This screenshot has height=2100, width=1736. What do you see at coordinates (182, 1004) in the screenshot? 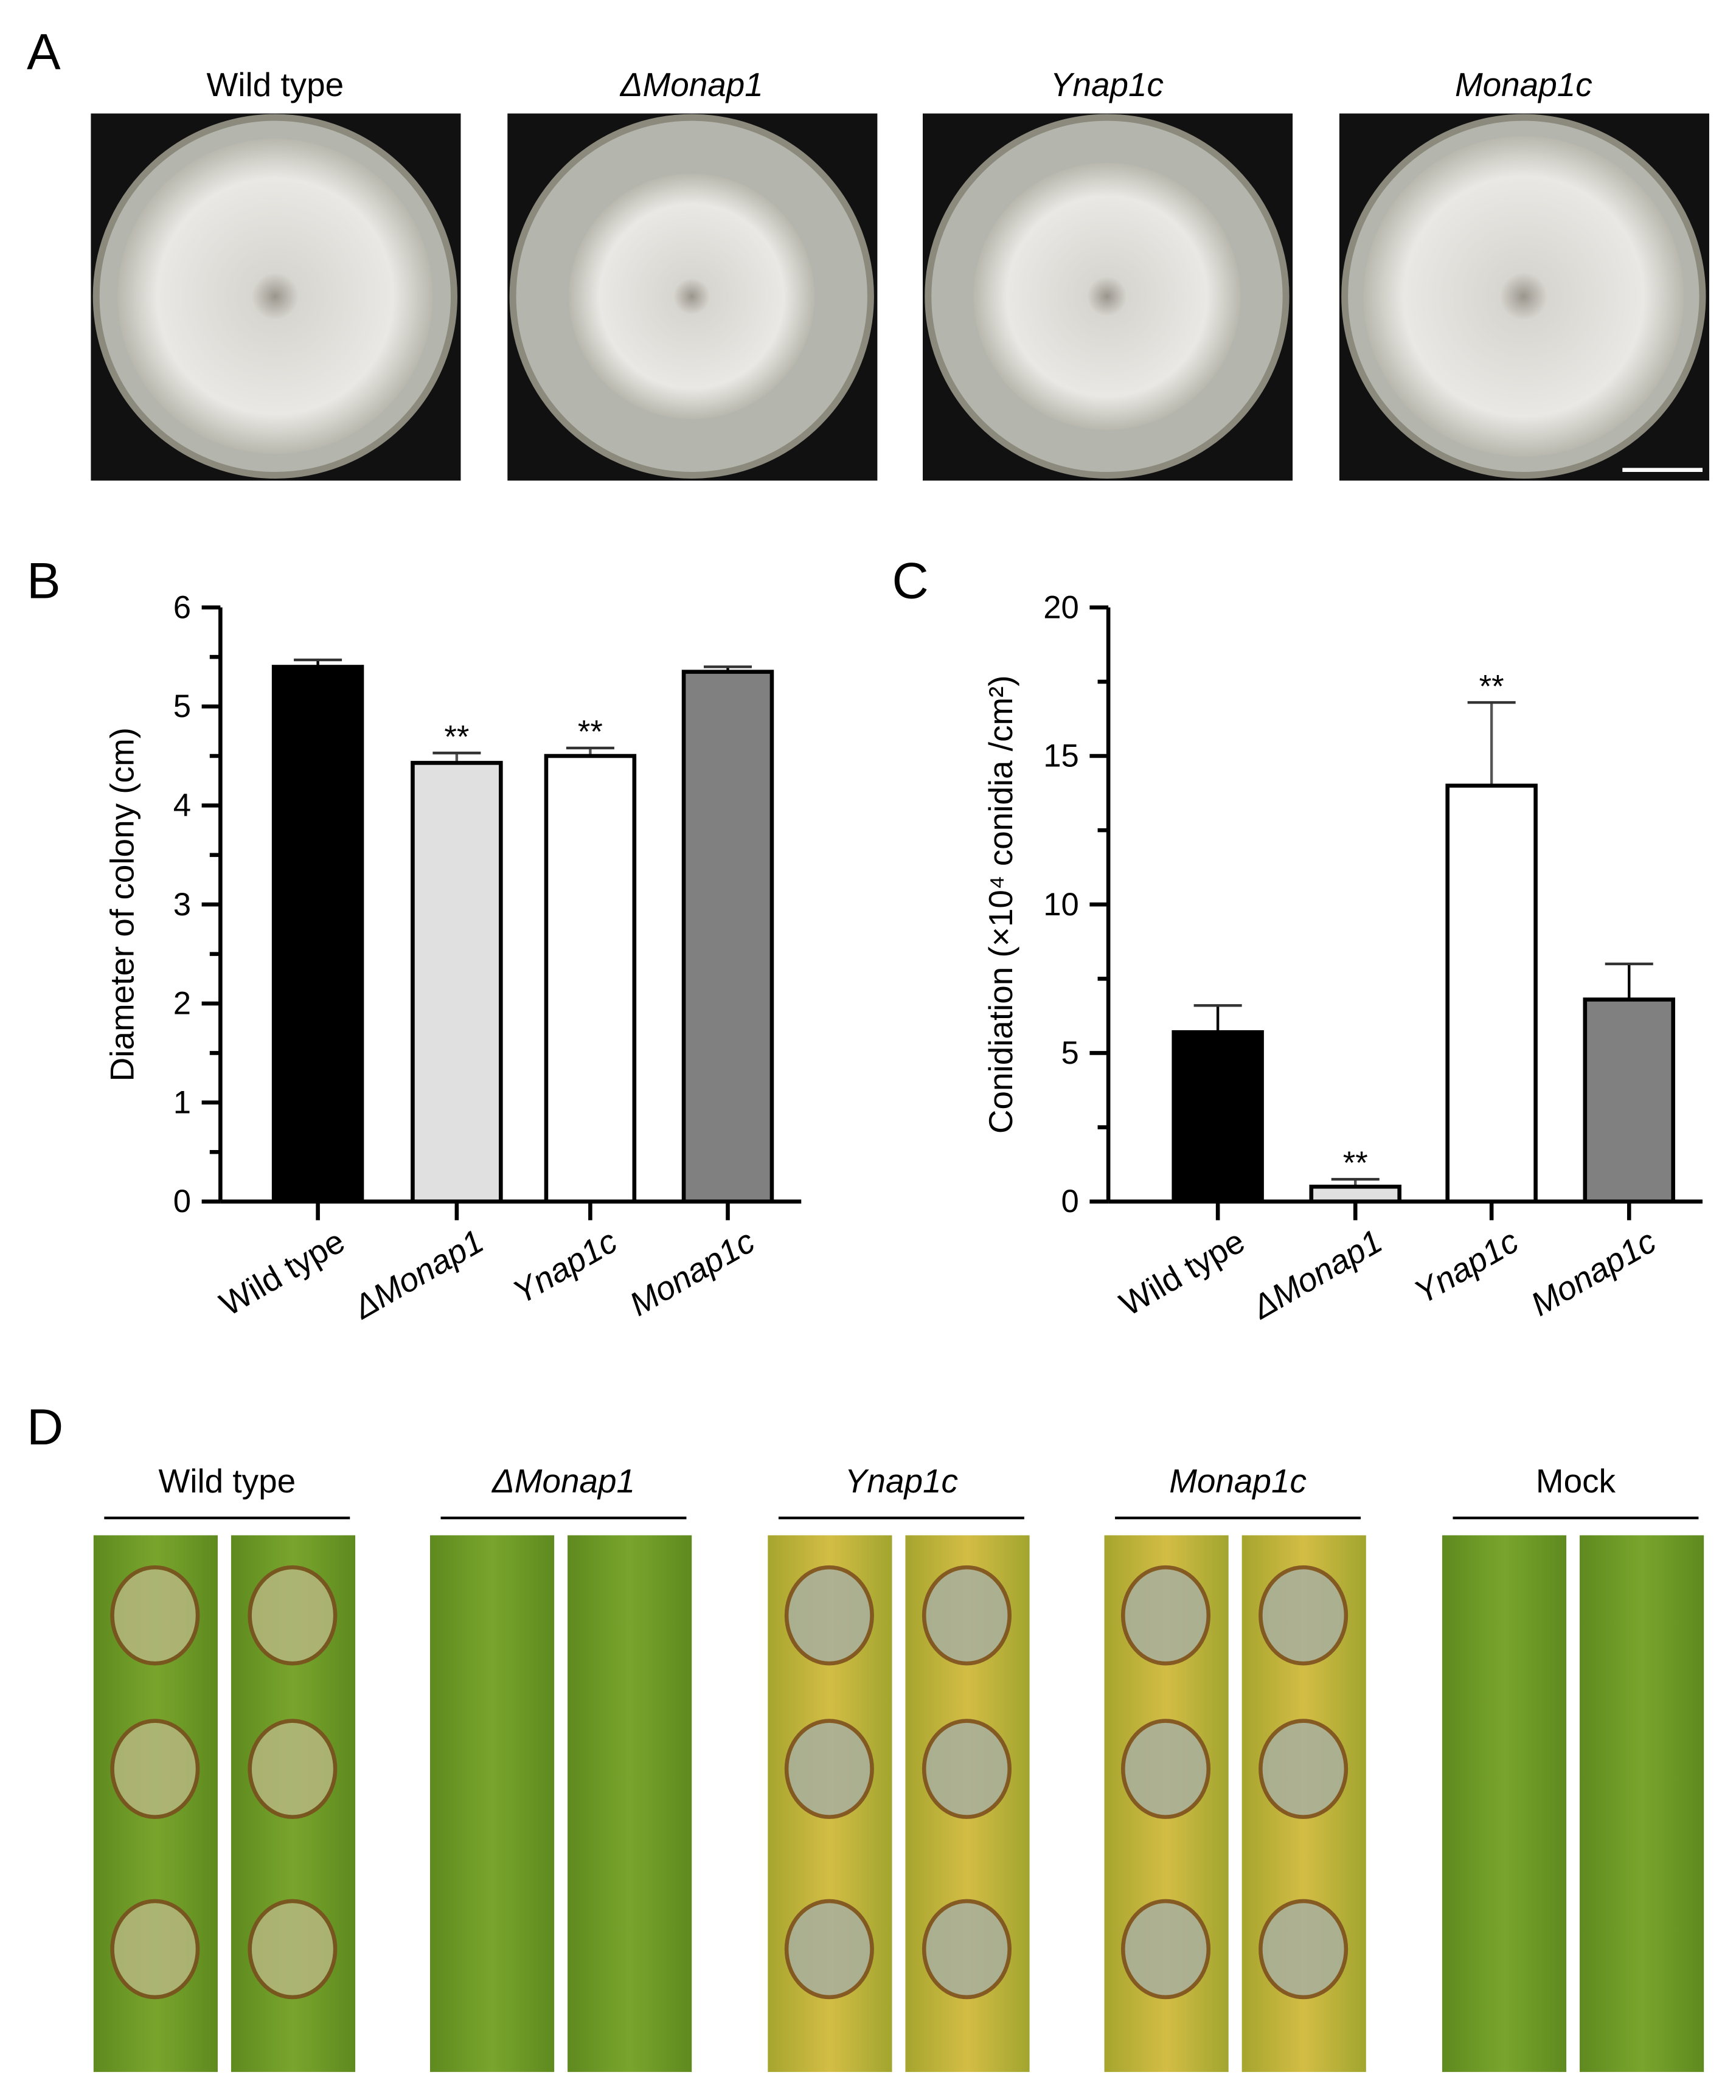
I see `y-tick-label: 2` at bounding box center [182, 1004].